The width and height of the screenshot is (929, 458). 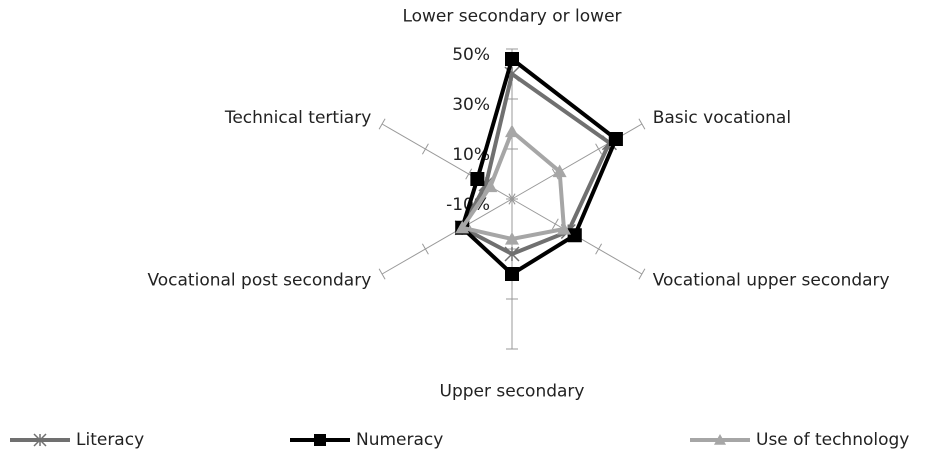 I want to click on category-label: Vocational upper secondary, so click(x=771, y=280).